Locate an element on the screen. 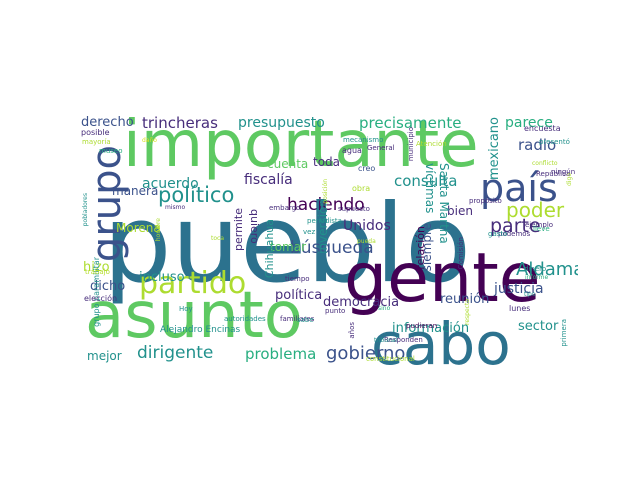 Image resolution: width=640 pixels, height=480 pixels. word-tiempo: tiempo is located at coordinates (297, 279).